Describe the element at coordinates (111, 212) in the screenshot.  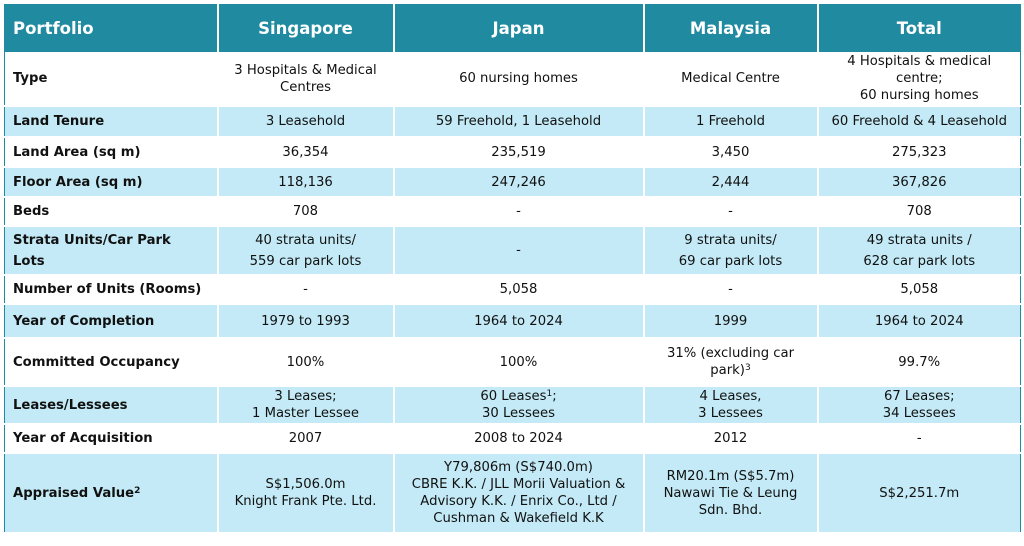
I see `row-label: Beds` at that location.